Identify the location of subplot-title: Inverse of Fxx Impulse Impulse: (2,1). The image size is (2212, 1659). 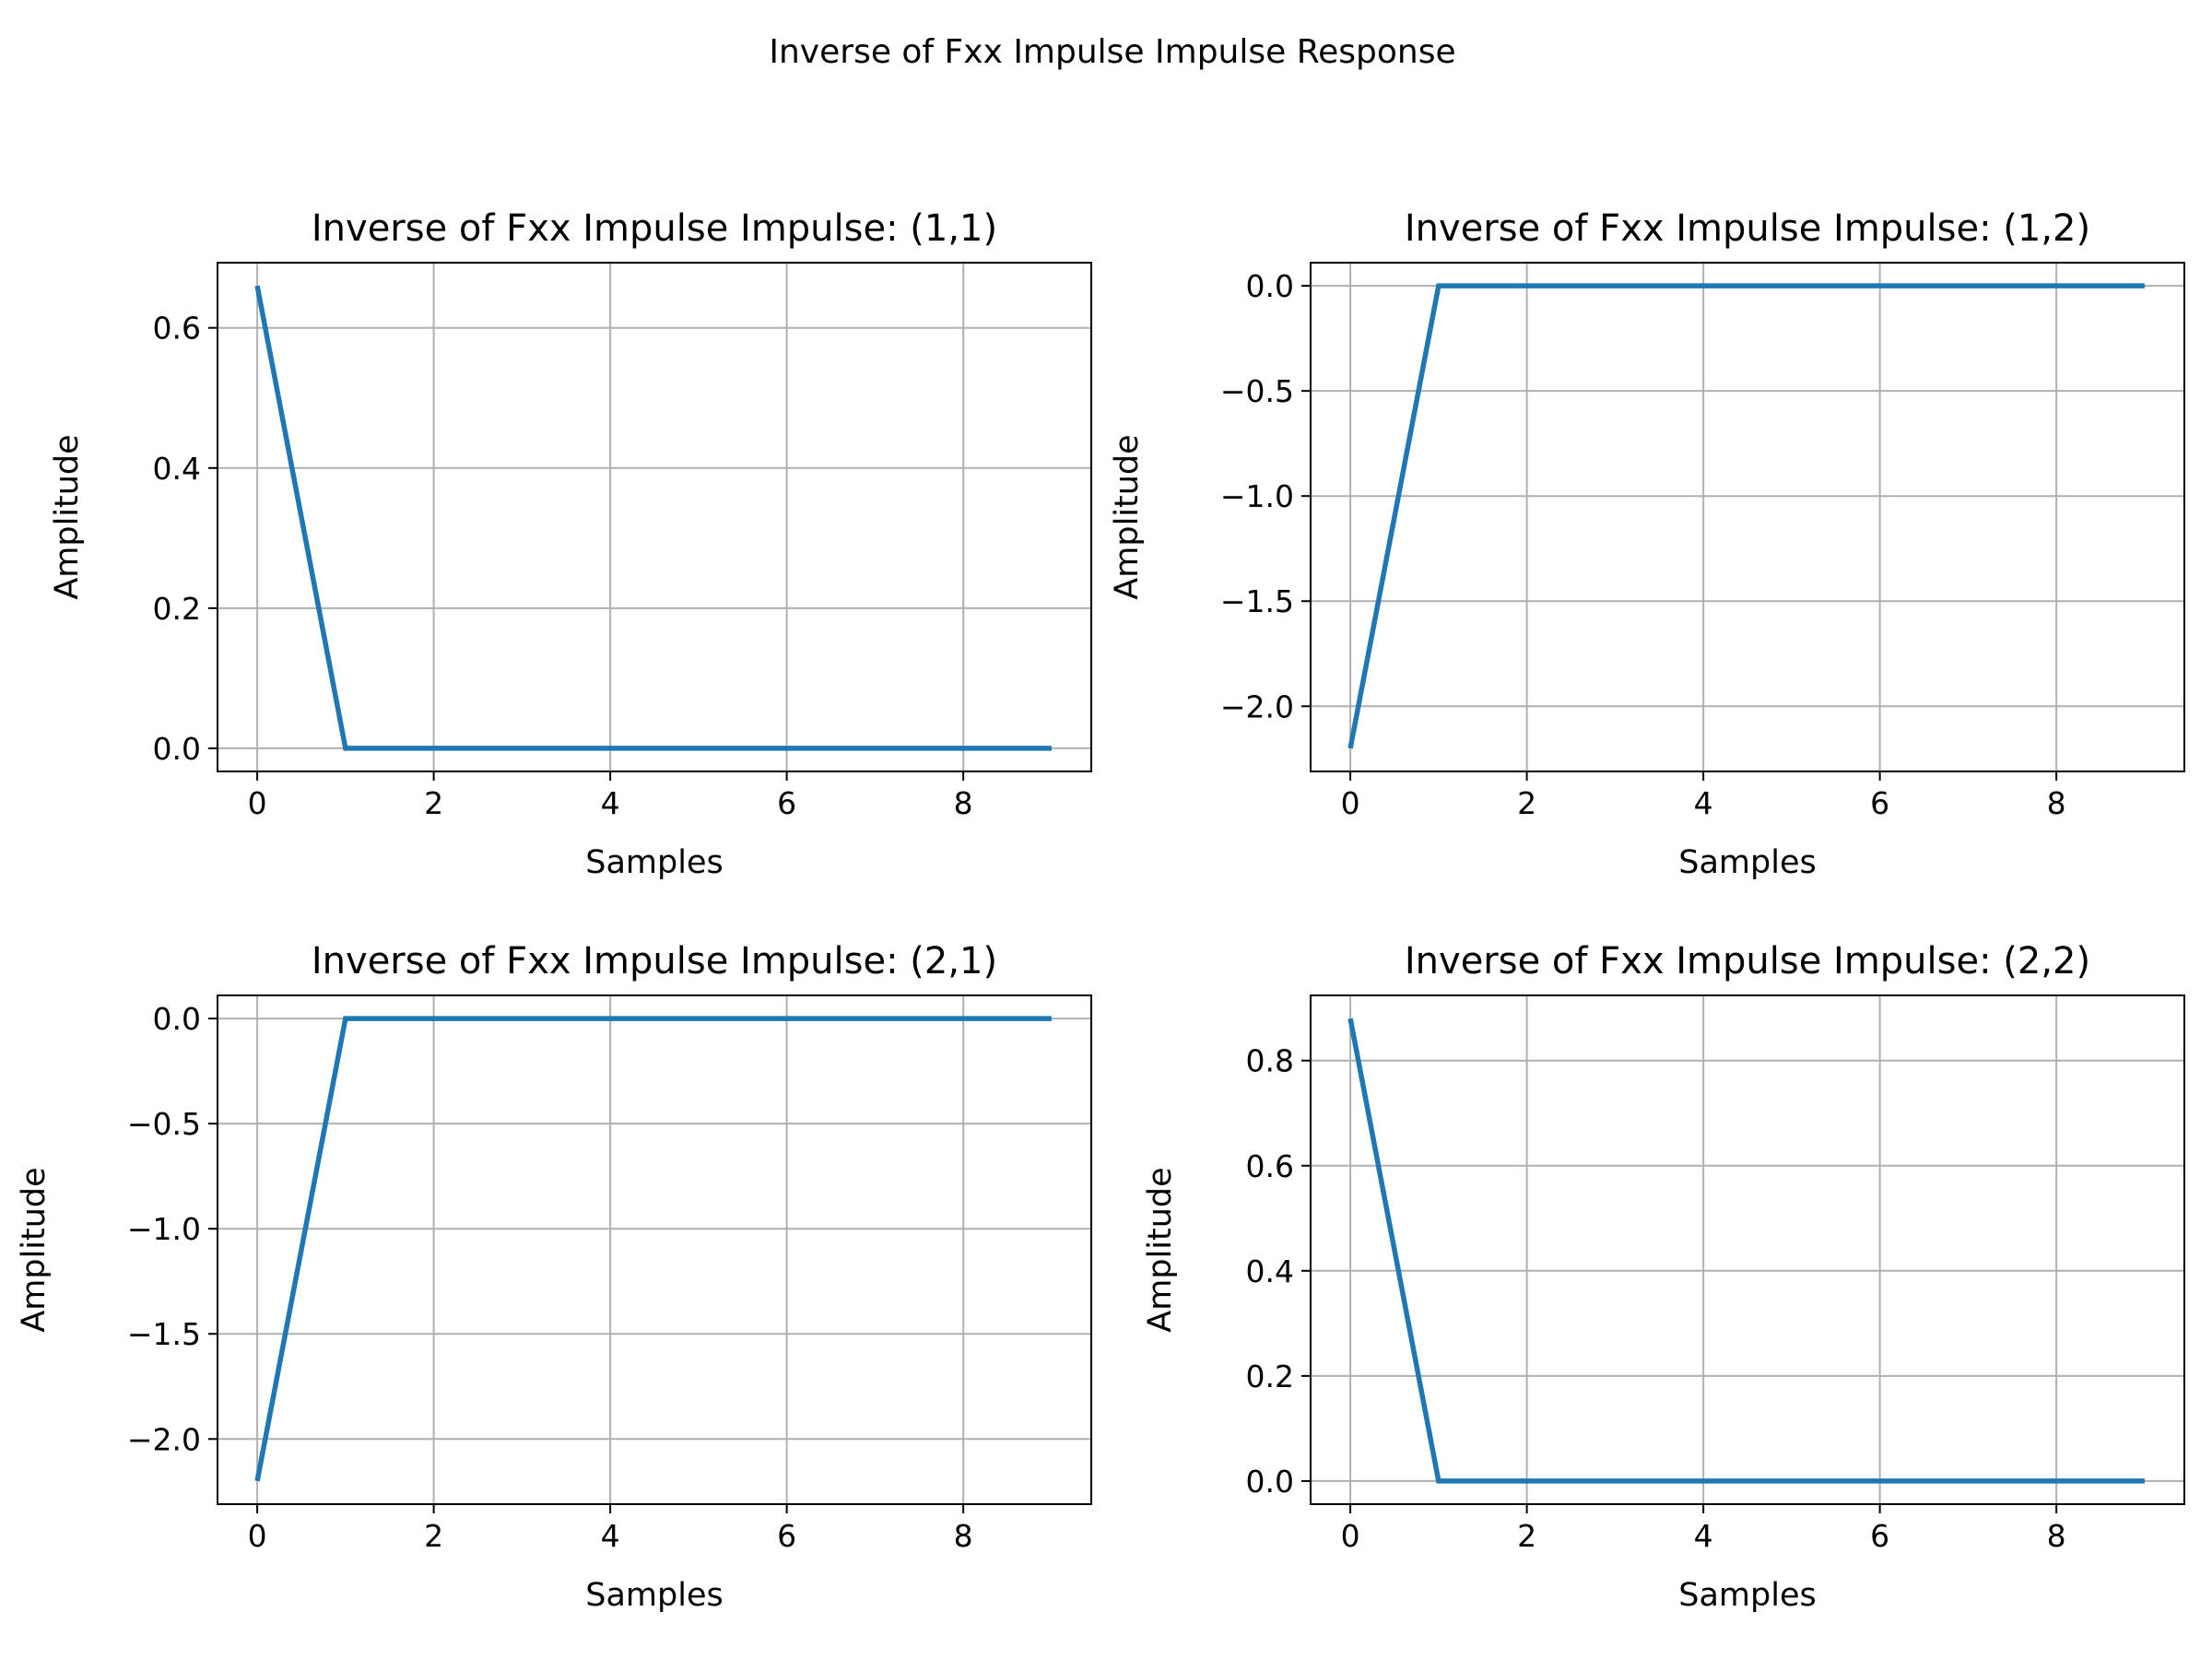
(654, 961).